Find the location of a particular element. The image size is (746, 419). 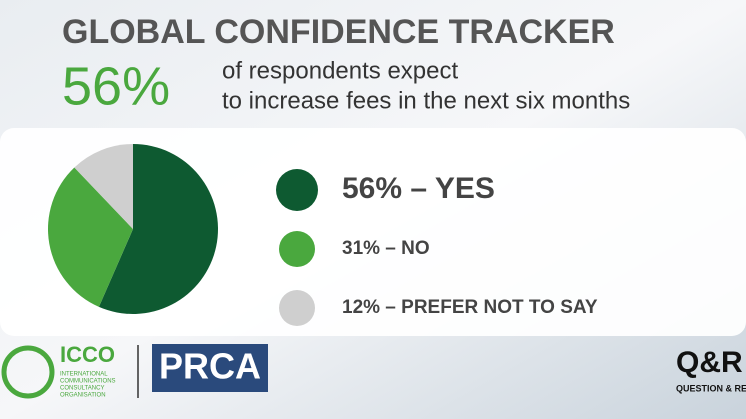

prca-box is located at coordinates (210, 368).